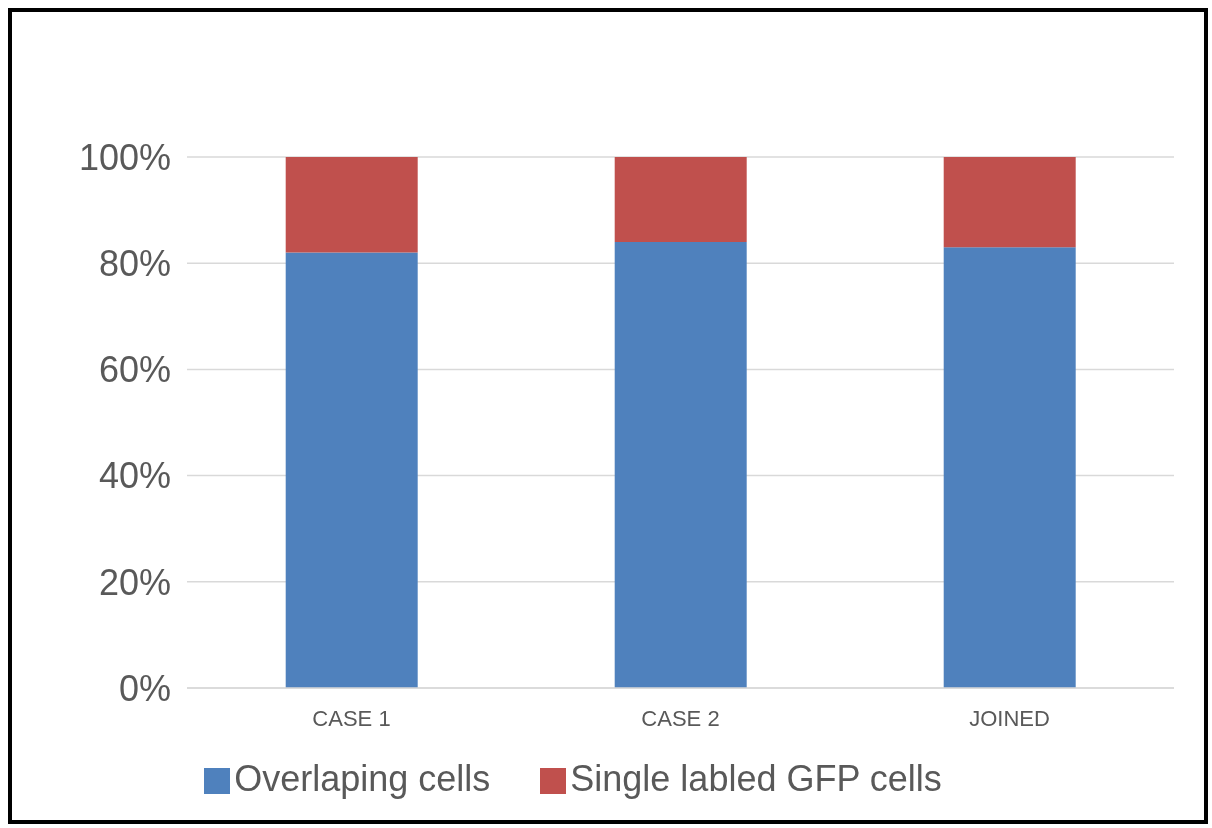 The height and width of the screenshot is (828, 1212). What do you see at coordinates (124, 157) in the screenshot?
I see `y-tick-label: 100%` at bounding box center [124, 157].